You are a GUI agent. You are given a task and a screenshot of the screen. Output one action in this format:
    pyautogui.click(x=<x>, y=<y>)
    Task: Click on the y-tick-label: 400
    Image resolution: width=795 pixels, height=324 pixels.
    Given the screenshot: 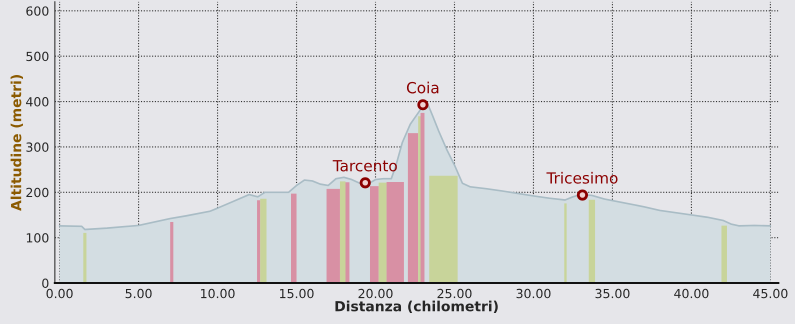 What is the action you would take?
    pyautogui.click(x=37, y=101)
    